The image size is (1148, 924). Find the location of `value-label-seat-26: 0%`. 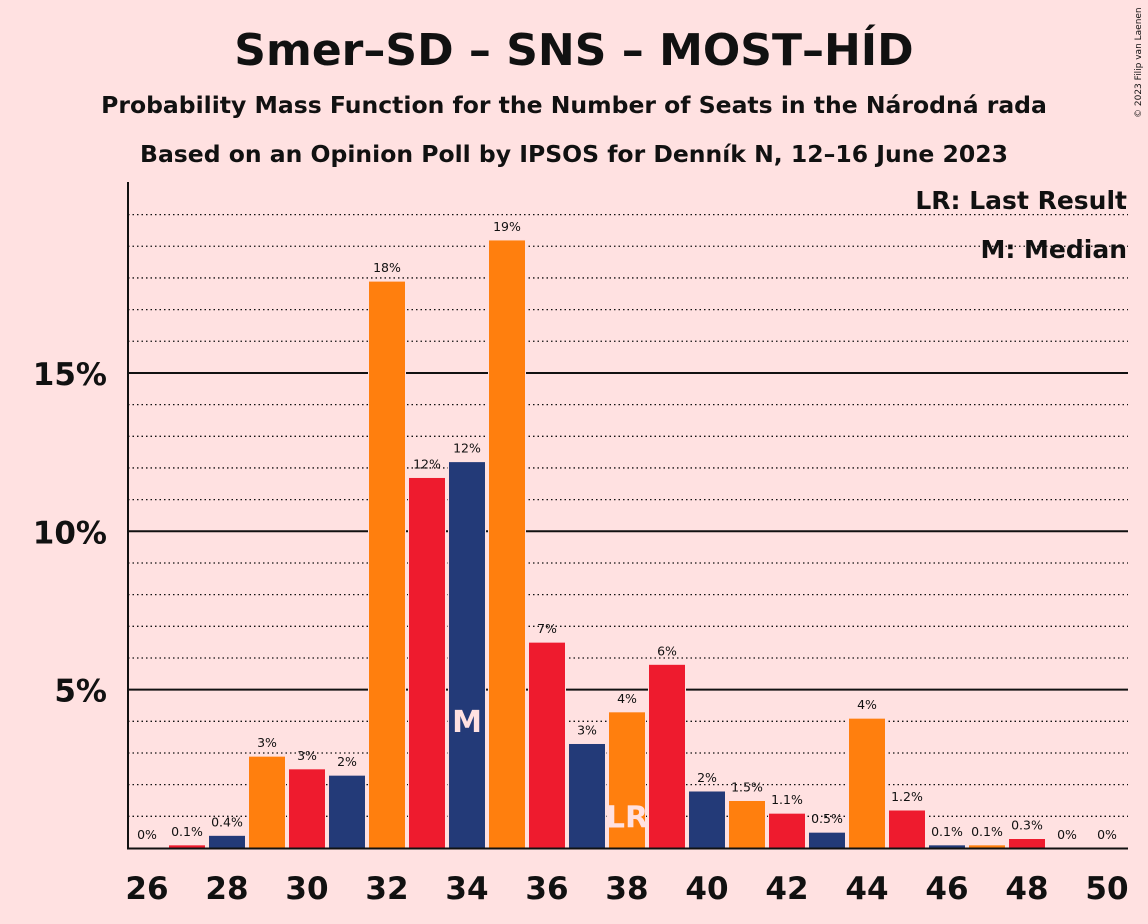

value-label-seat-26: 0% is located at coordinates (147, 834).